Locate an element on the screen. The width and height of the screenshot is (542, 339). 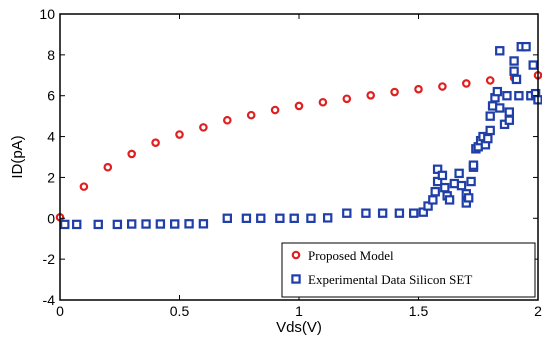
legend-label-proposed-model: Proposed Model is located at coordinates (351, 255).